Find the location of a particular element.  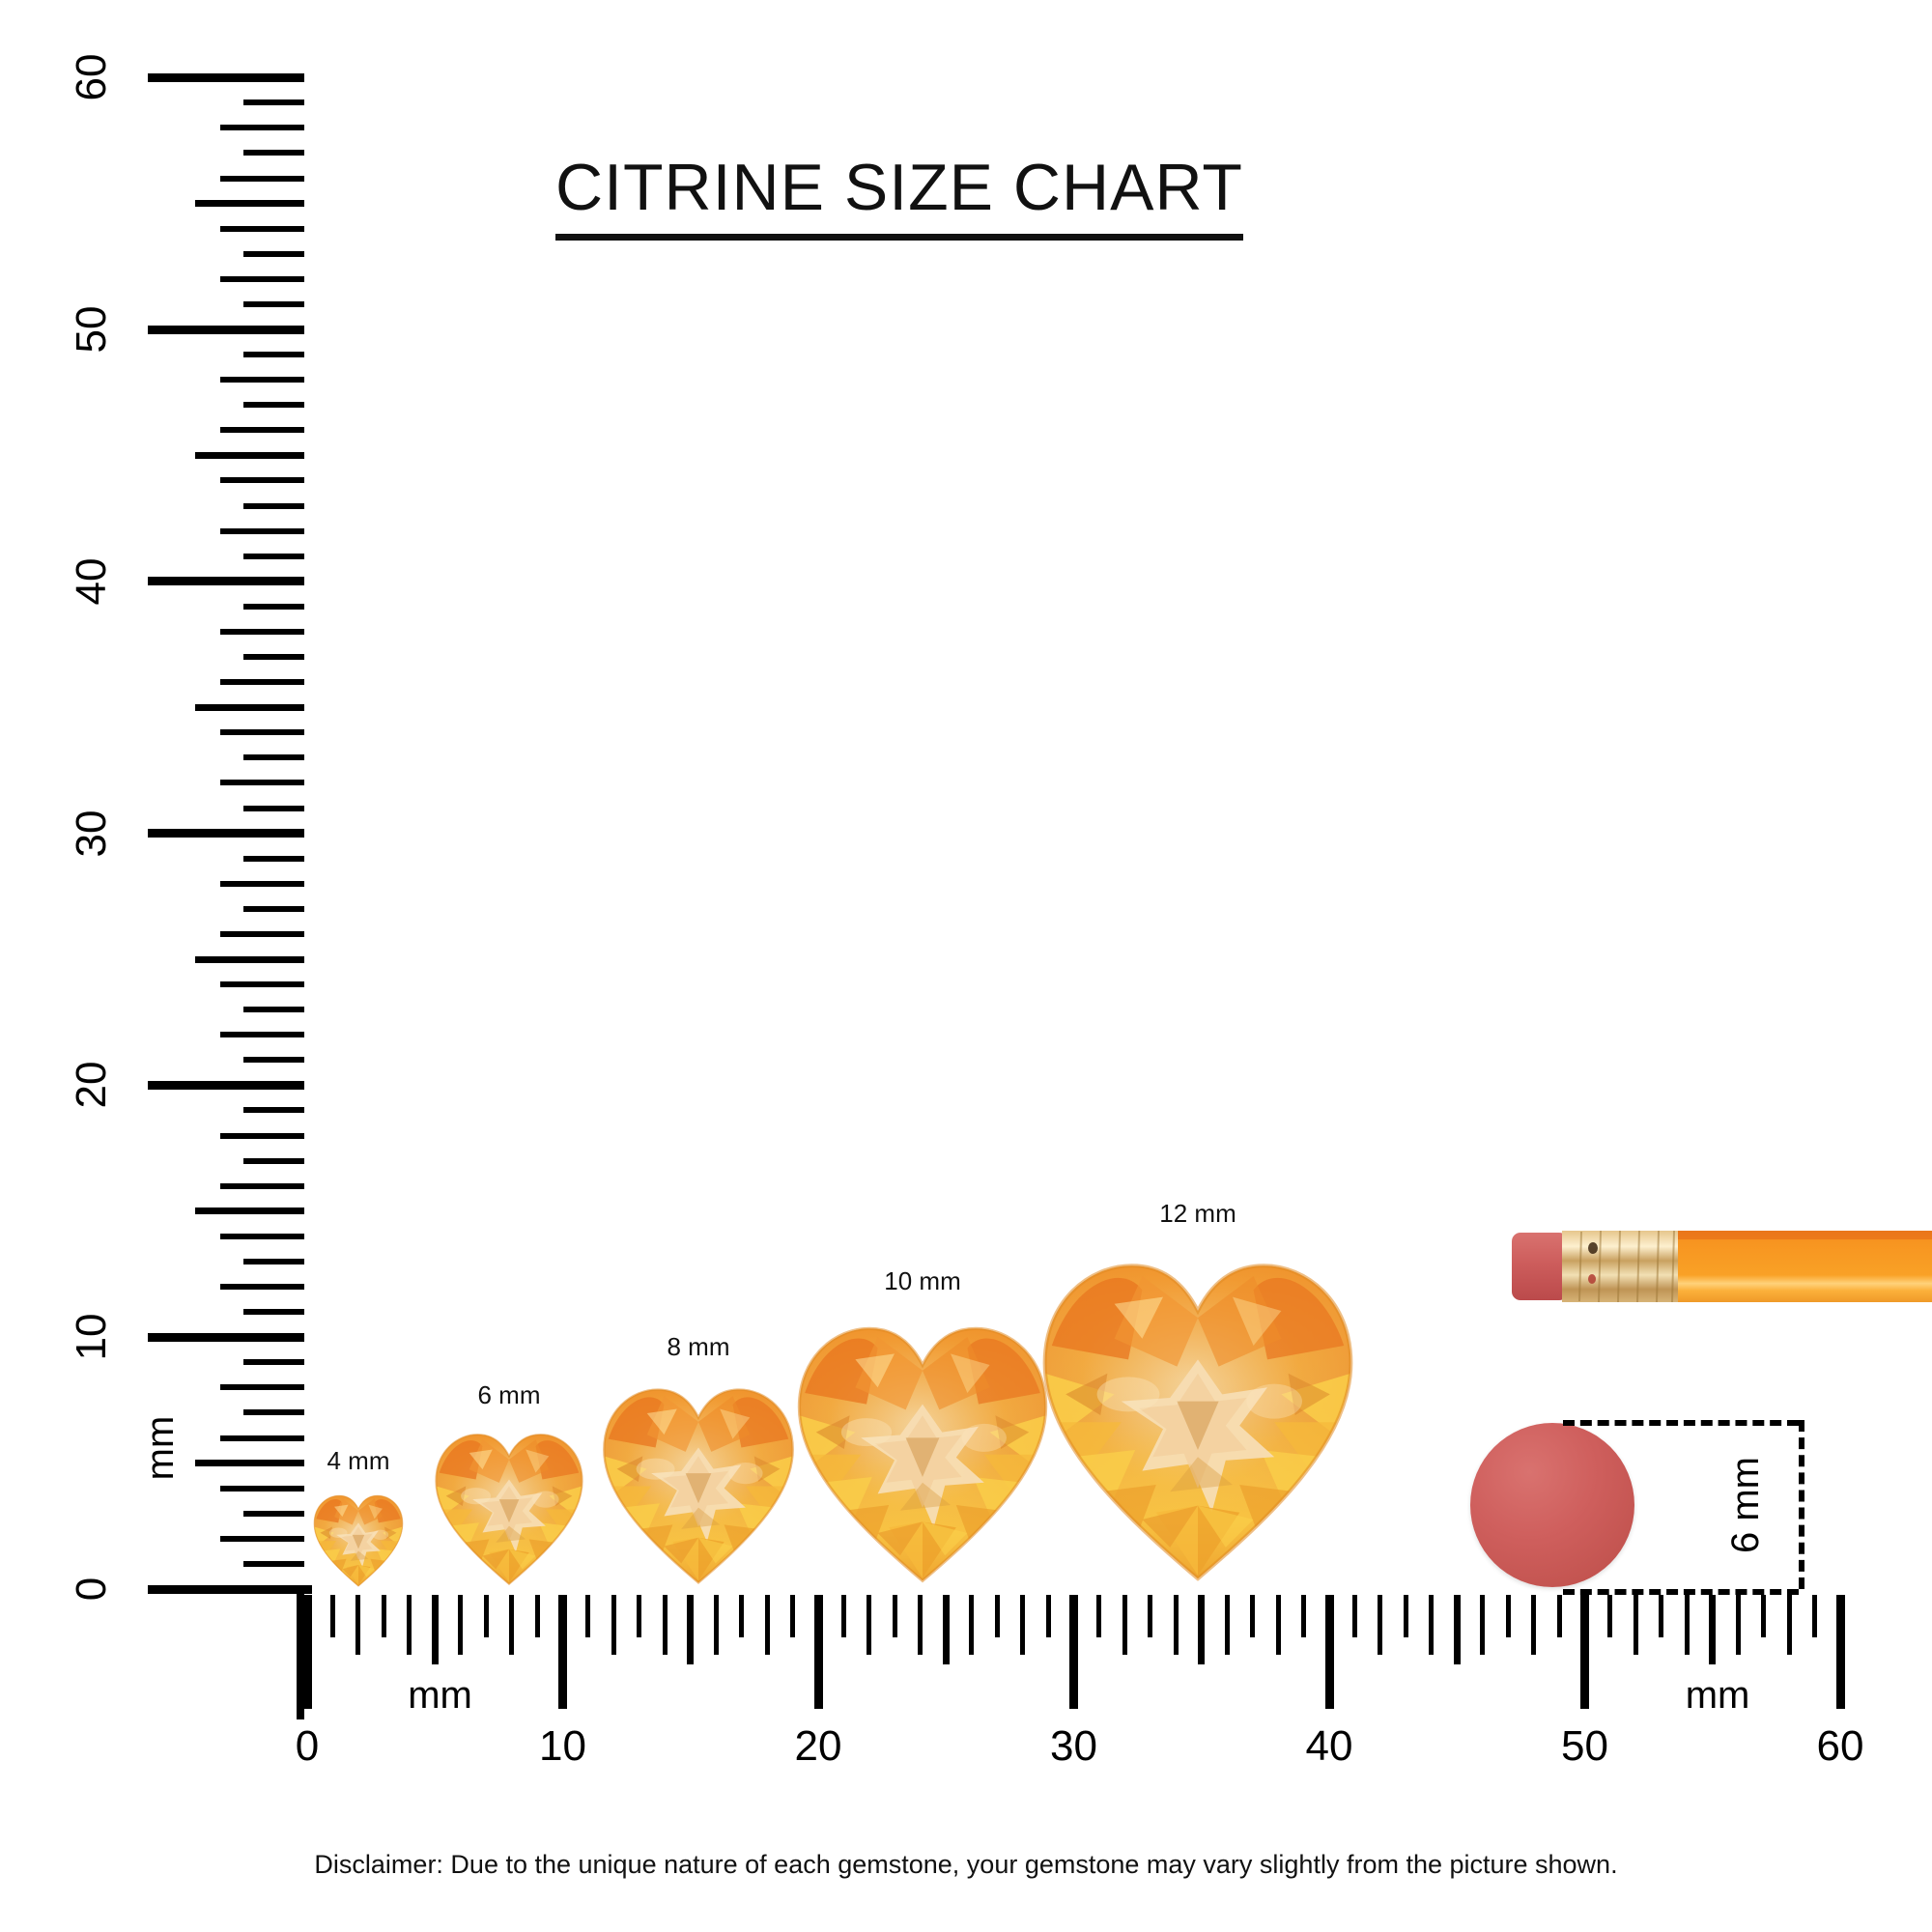

gemstone-size-label: 4 mm is located at coordinates (358, 1460).